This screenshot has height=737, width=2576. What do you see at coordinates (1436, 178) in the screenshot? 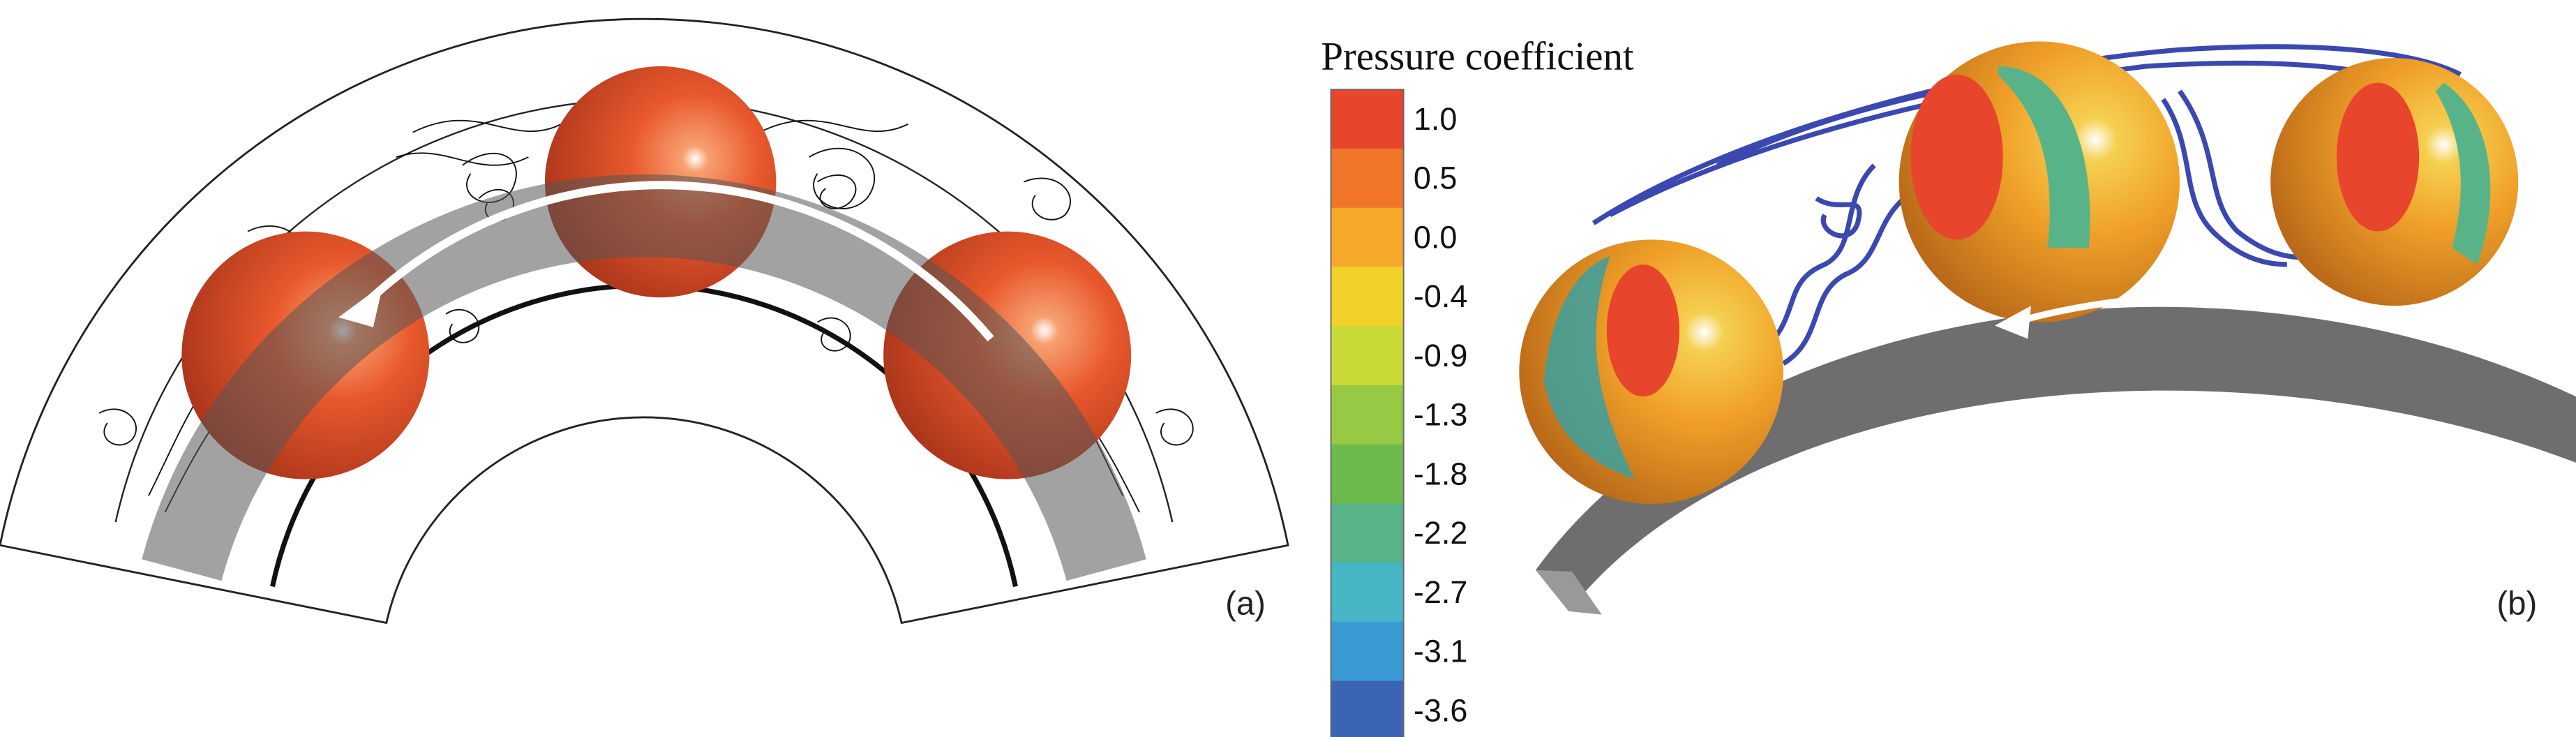
I see `colorbar-tick-label: 0.5` at bounding box center [1436, 178].